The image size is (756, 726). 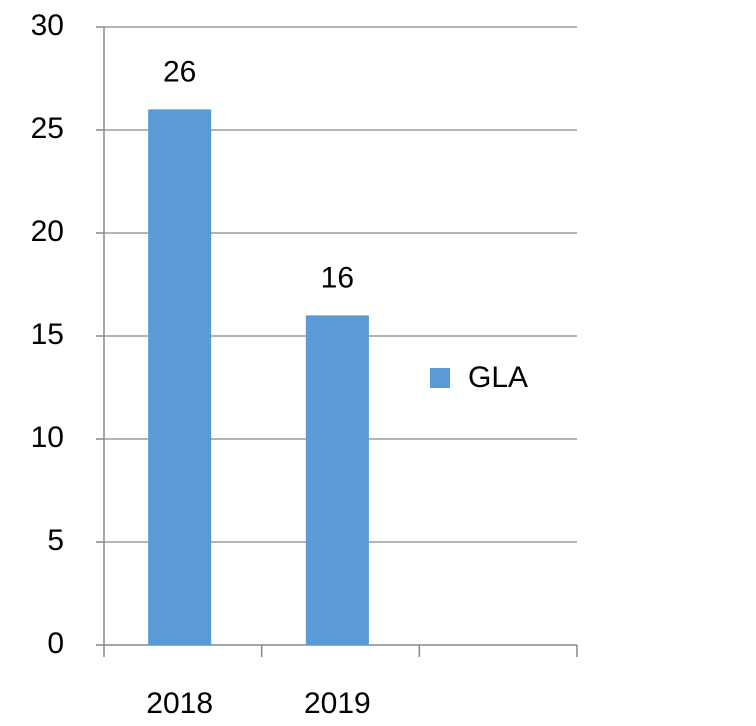 What do you see at coordinates (55, 643) in the screenshot?
I see `y-tick-label: 0` at bounding box center [55, 643].